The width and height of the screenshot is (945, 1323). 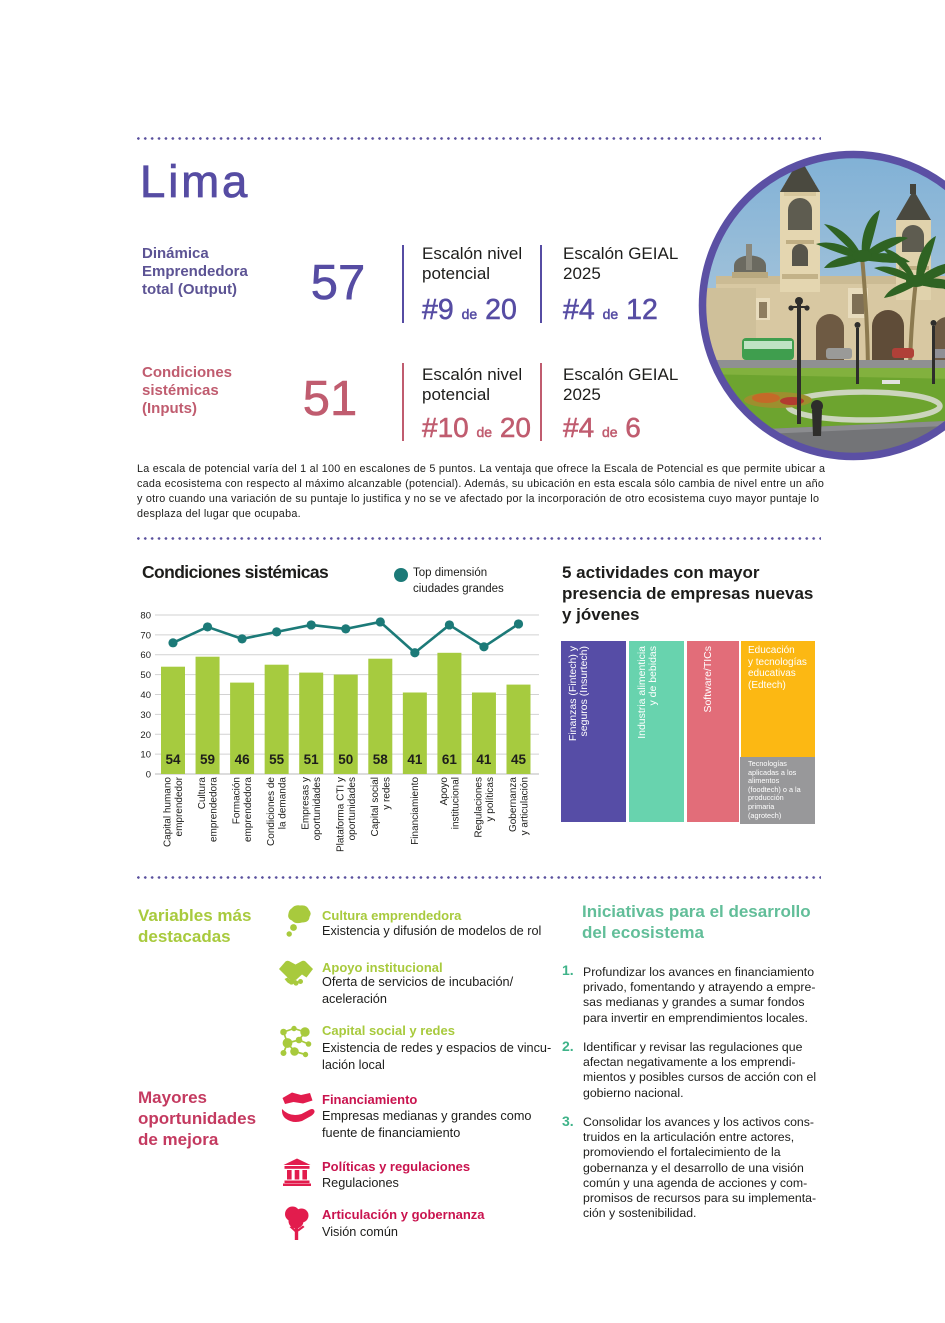 What do you see at coordinates (381, 759) in the screenshot?
I see `svg-text: 58` at bounding box center [381, 759].